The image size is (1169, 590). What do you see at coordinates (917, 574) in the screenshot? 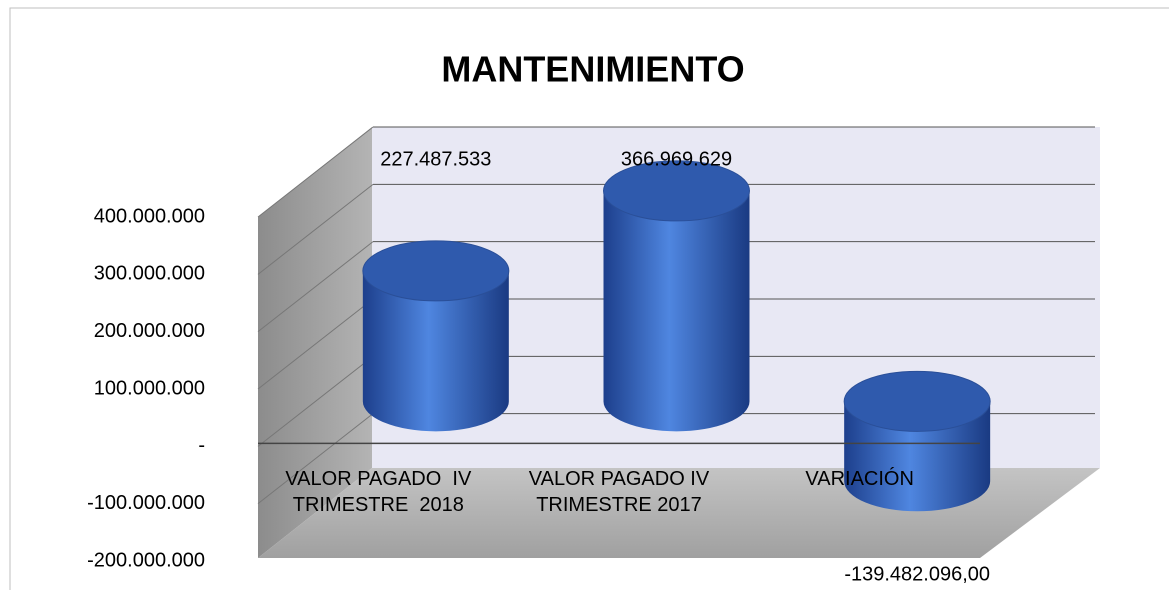
I see `data-label: -139.482.096,00` at bounding box center [917, 574].